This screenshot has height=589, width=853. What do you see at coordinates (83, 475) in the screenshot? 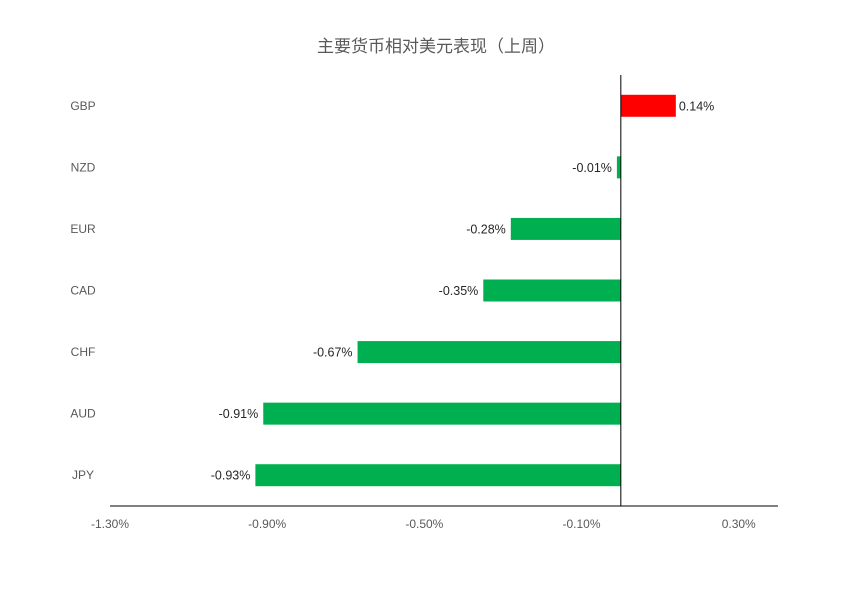
I see `category-label-jpy: JPY` at bounding box center [83, 475].